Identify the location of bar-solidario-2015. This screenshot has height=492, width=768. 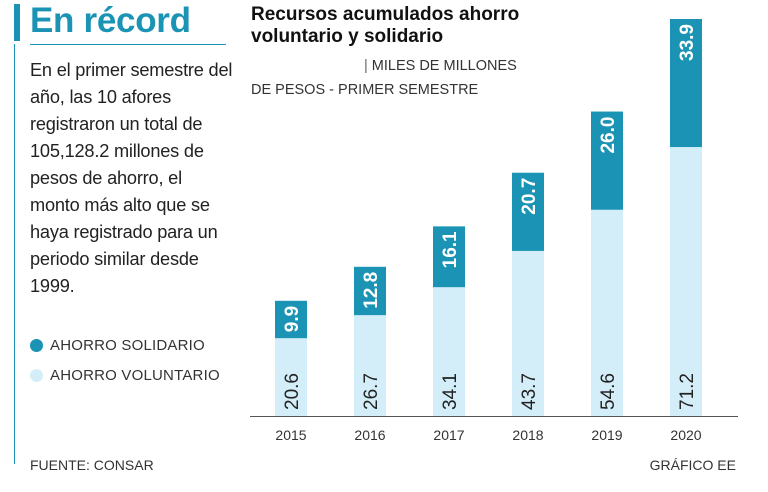
(291, 319).